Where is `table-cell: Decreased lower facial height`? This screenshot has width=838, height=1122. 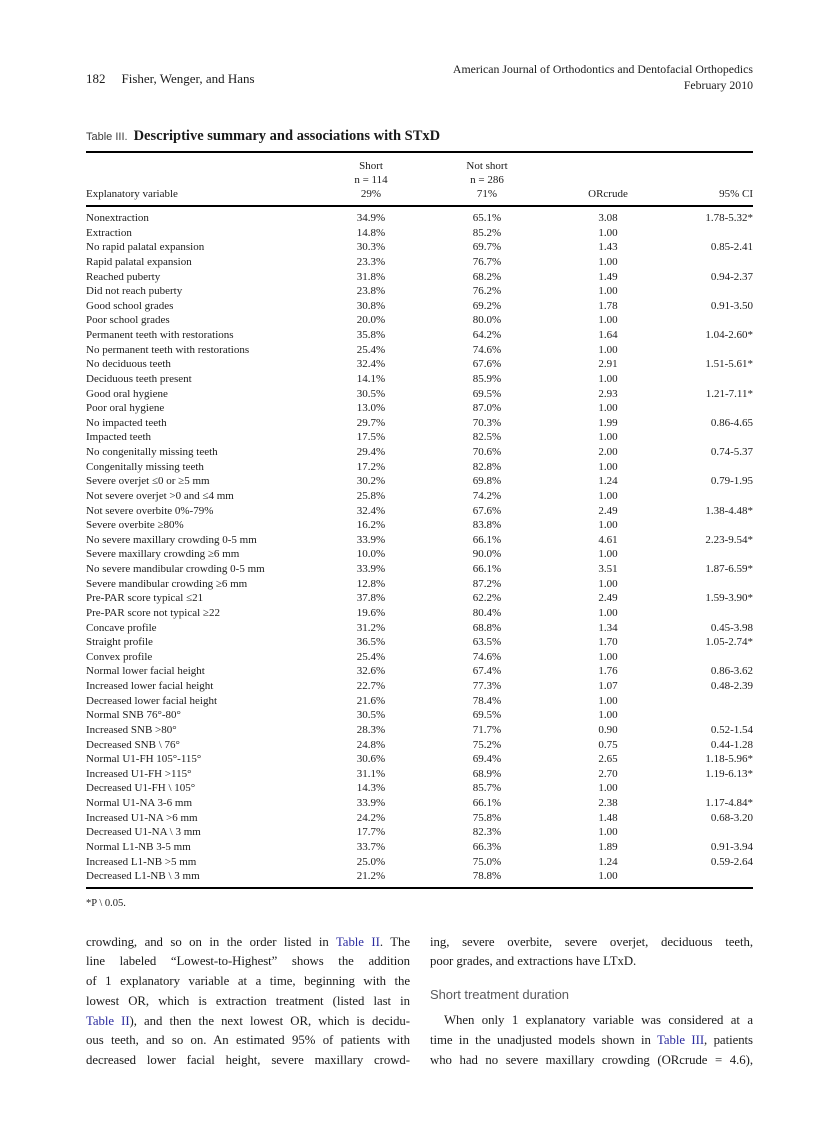
table-cell: Decreased lower facial height is located at coordinates (152, 700).